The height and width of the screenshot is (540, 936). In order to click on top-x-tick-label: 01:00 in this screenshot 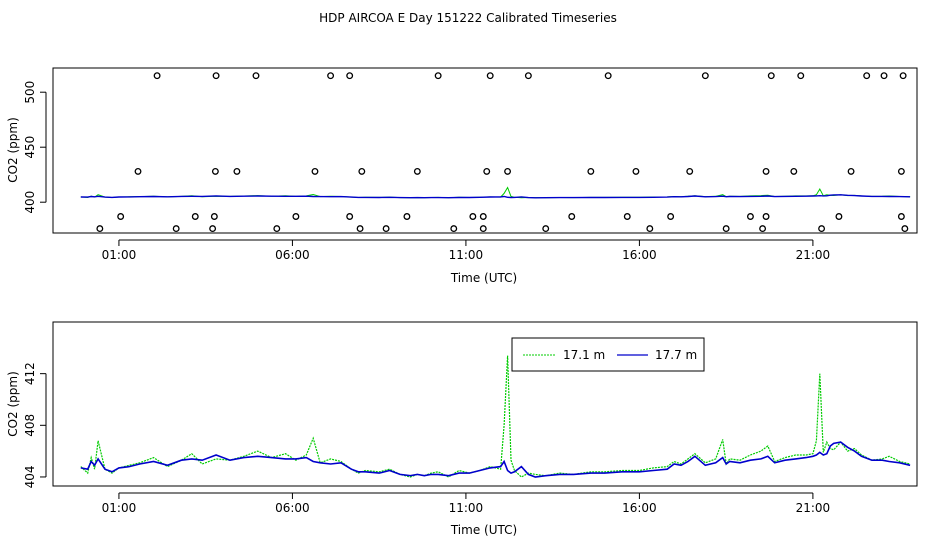, I will do `click(119, 255)`.